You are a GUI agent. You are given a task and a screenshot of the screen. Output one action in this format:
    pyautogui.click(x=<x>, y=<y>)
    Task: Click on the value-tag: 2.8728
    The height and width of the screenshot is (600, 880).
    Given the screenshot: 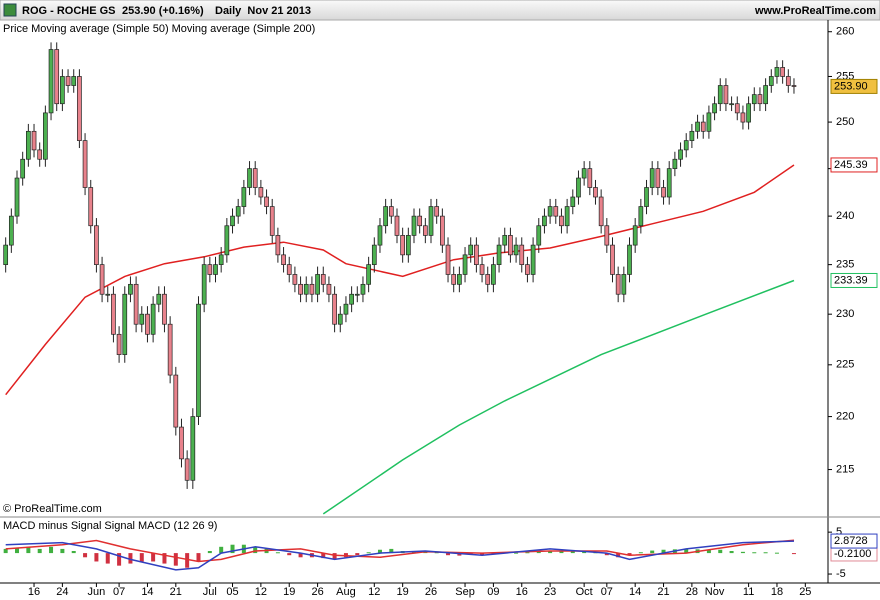 What is the action you would take?
    pyautogui.click(x=854, y=541)
    